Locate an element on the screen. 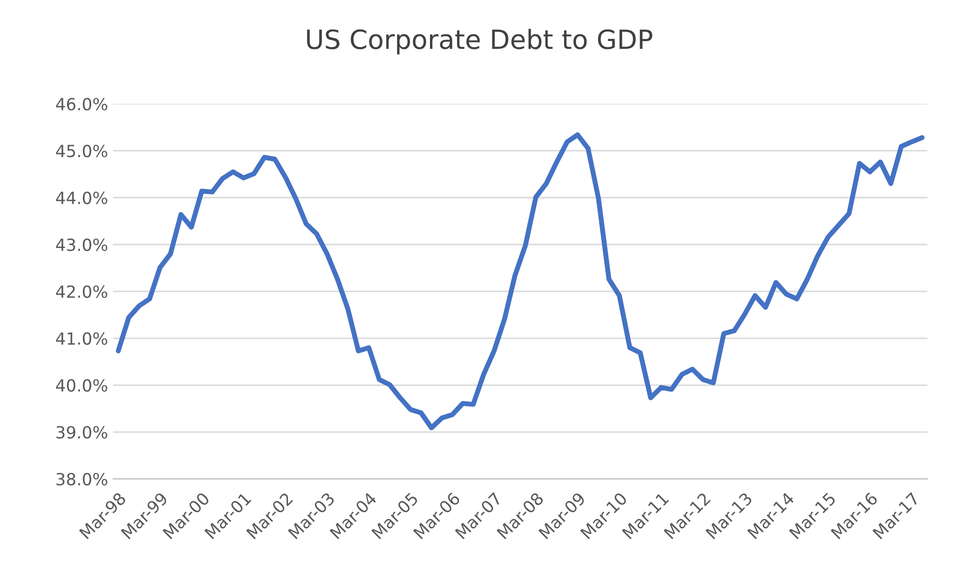  y-tick-label: 39.0% is located at coordinates (82, 432).